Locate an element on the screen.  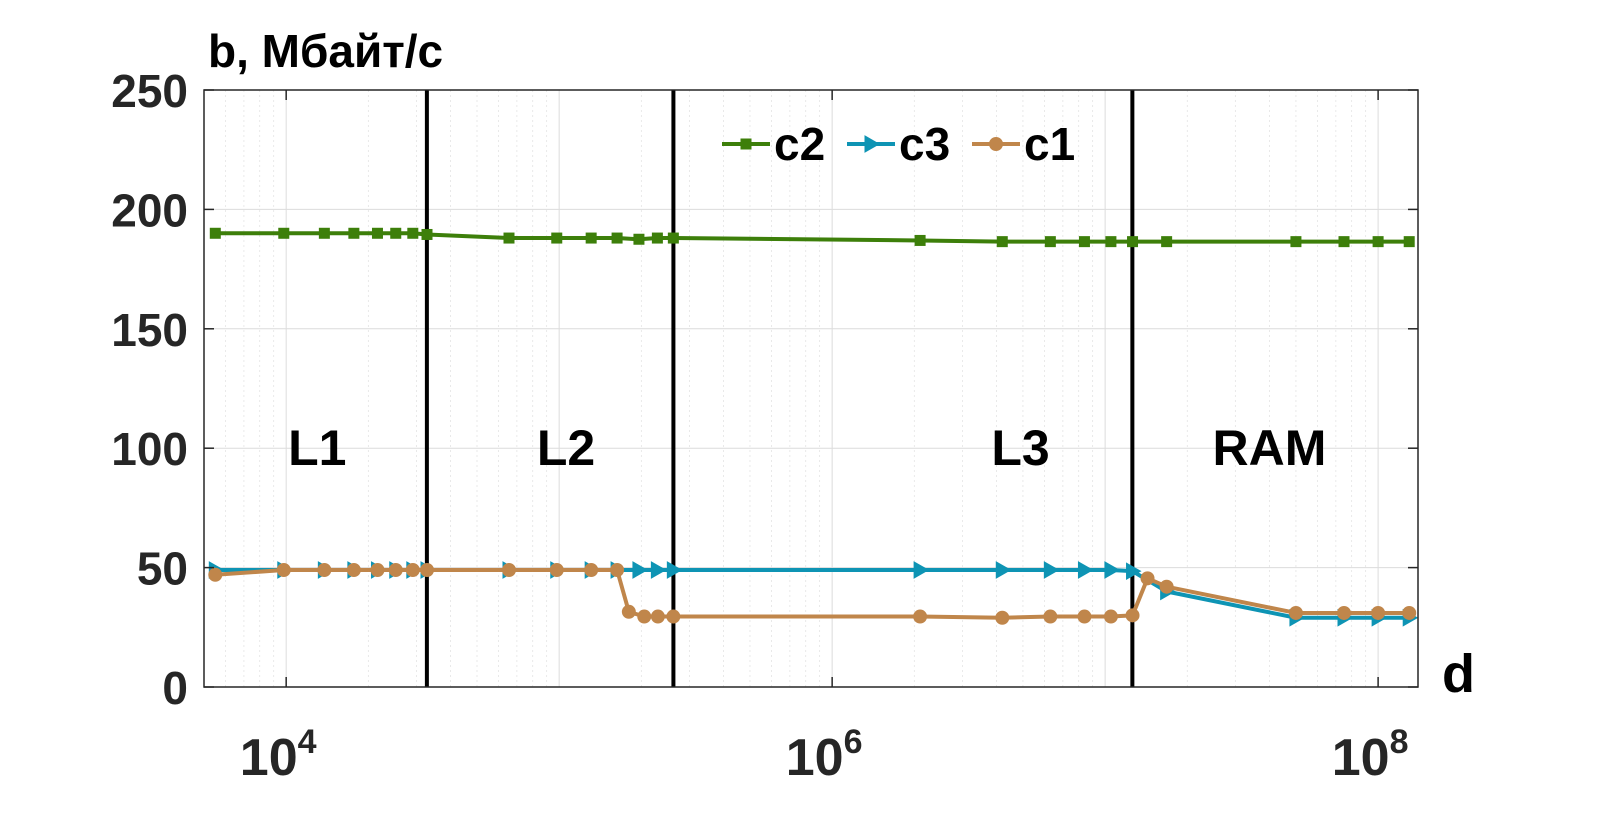
x-tick-label: 10⁶ is located at coordinates (824, 755).